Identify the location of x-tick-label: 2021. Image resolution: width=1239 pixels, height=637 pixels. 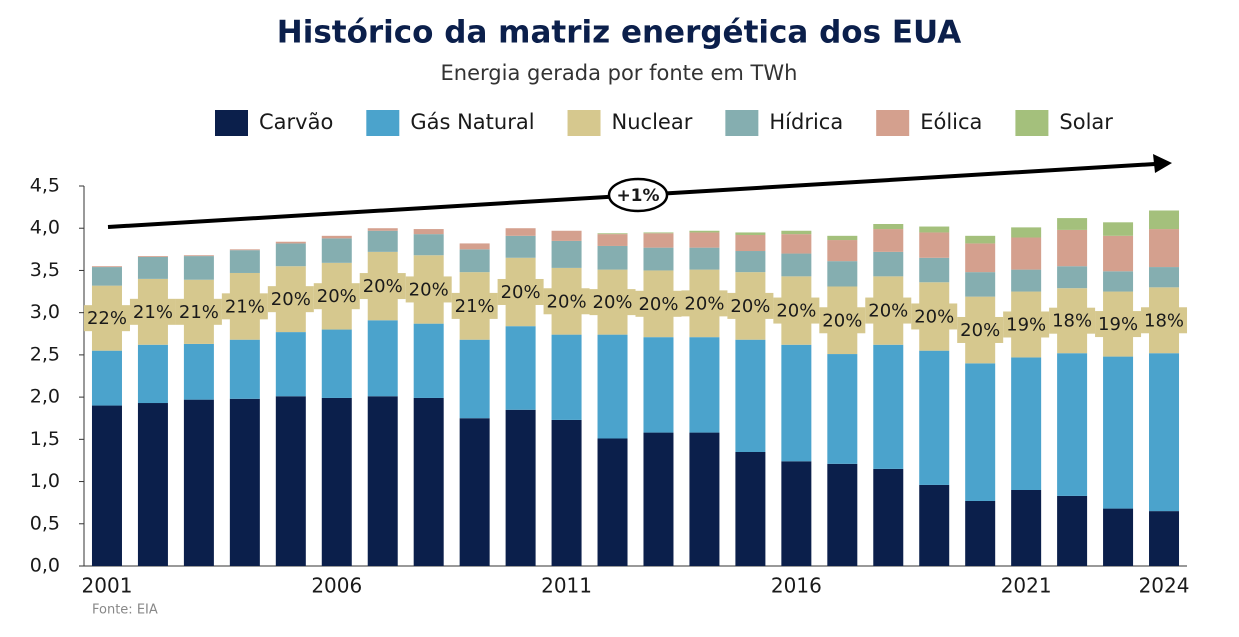
(1026, 586).